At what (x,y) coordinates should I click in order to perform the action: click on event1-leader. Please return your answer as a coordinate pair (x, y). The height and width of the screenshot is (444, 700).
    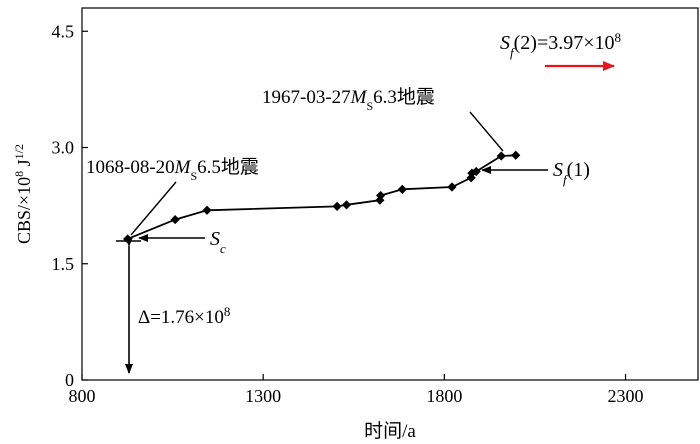
    Looking at the image, I should click on (153, 208).